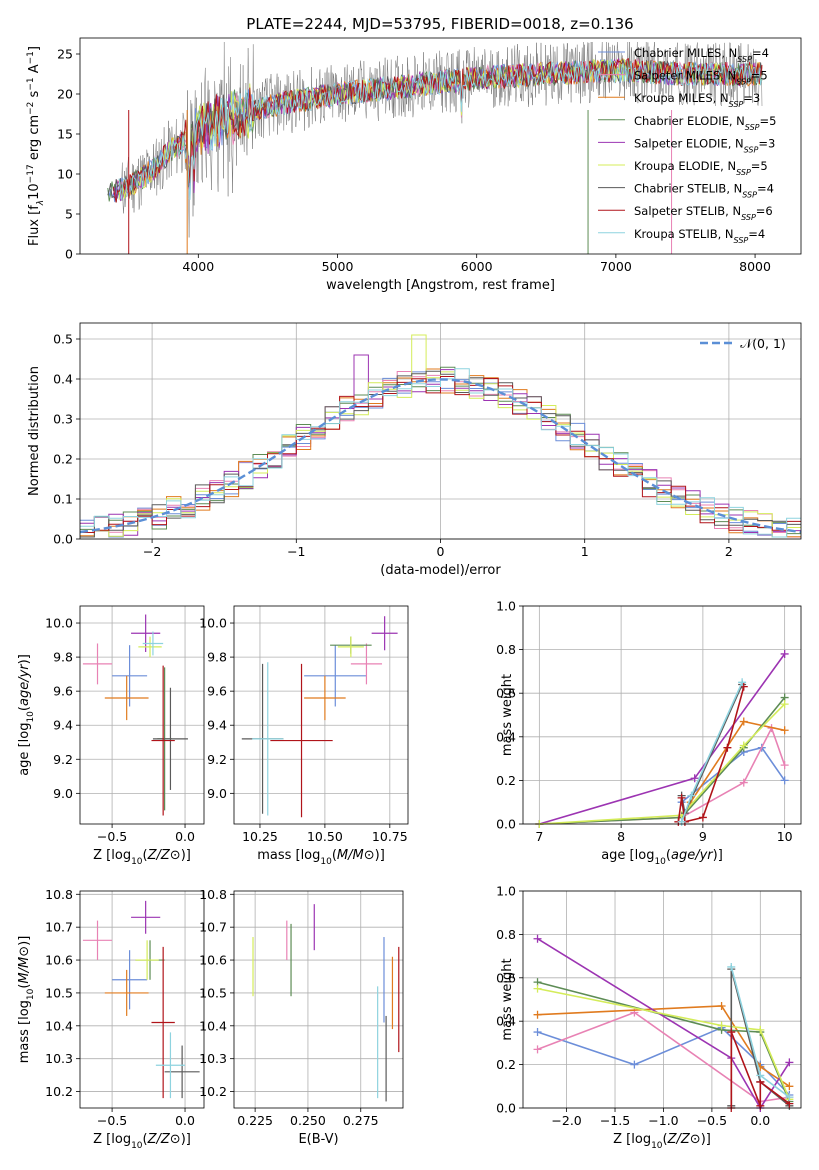 Image resolution: width=819 pixels, height=1170 pixels. What do you see at coordinates (213, 623) in the screenshot?
I see `y-tick-label: 10.0` at bounding box center [213, 623].